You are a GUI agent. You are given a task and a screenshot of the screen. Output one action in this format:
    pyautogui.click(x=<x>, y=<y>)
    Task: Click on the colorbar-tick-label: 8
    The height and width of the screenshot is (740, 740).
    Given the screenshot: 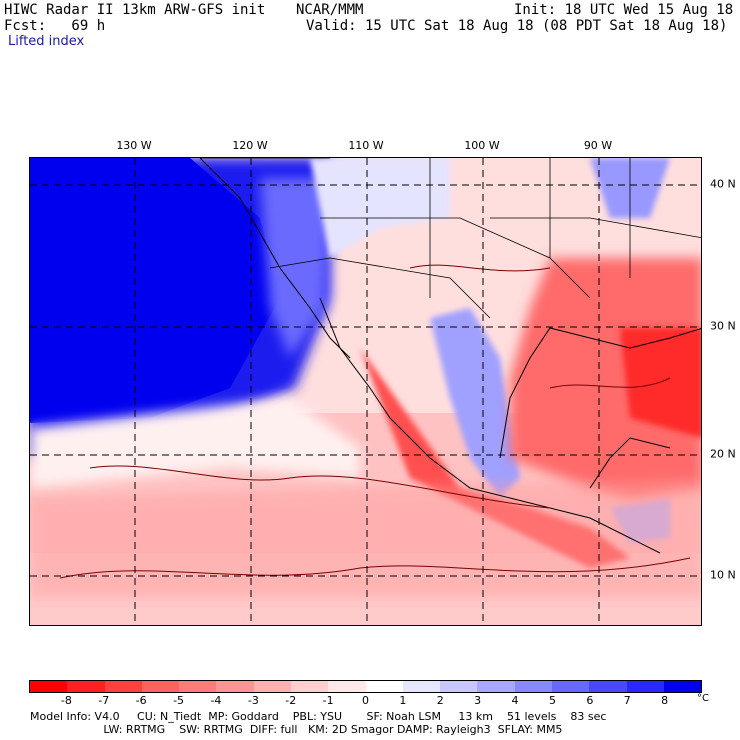 What is the action you would take?
    pyautogui.click(x=665, y=700)
    